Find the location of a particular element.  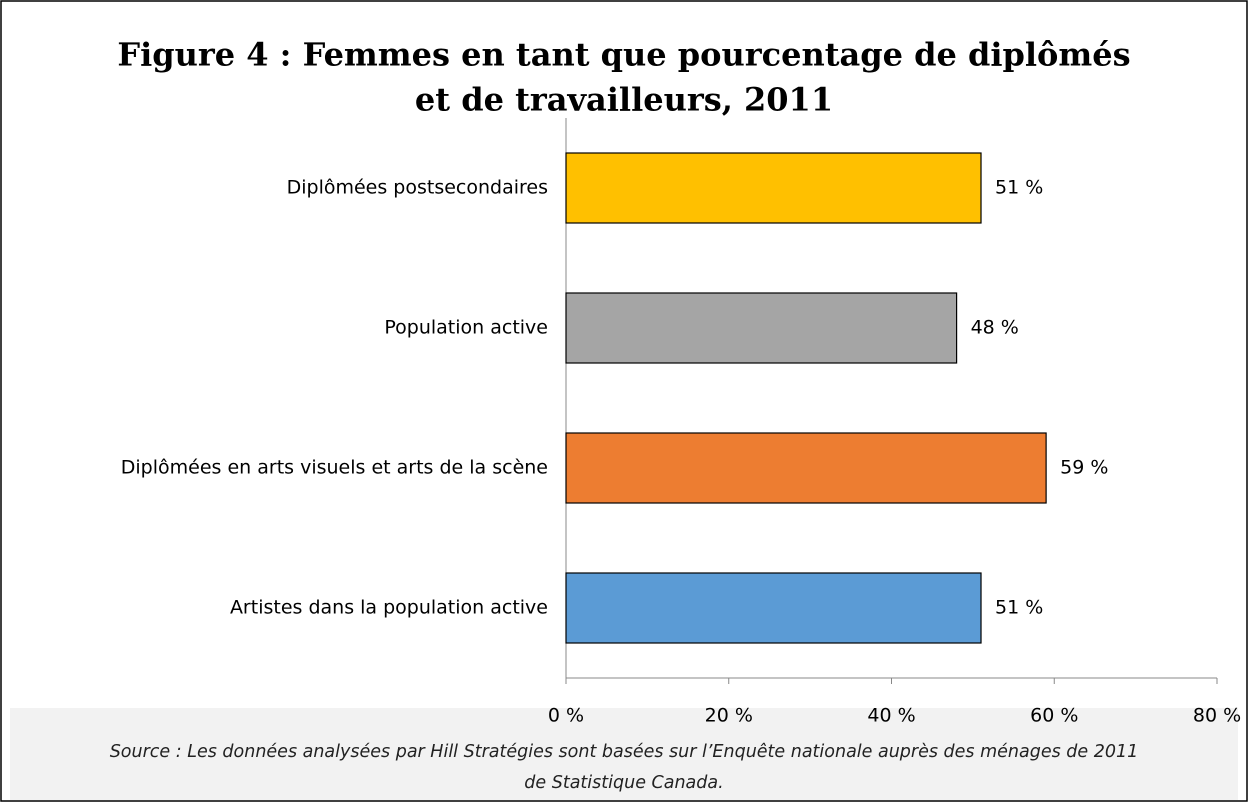

source-box is located at coordinates (624, 754).